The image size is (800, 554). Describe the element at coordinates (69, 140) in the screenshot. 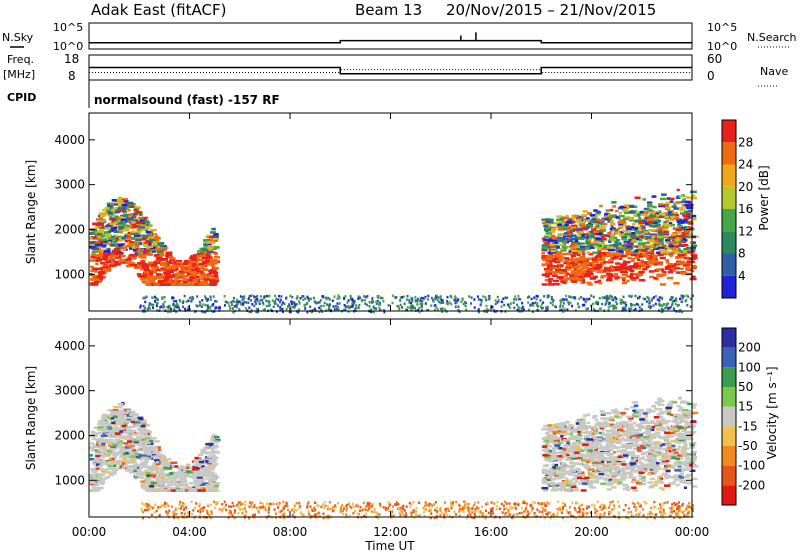

I see `y-tick-label: 4000` at that location.